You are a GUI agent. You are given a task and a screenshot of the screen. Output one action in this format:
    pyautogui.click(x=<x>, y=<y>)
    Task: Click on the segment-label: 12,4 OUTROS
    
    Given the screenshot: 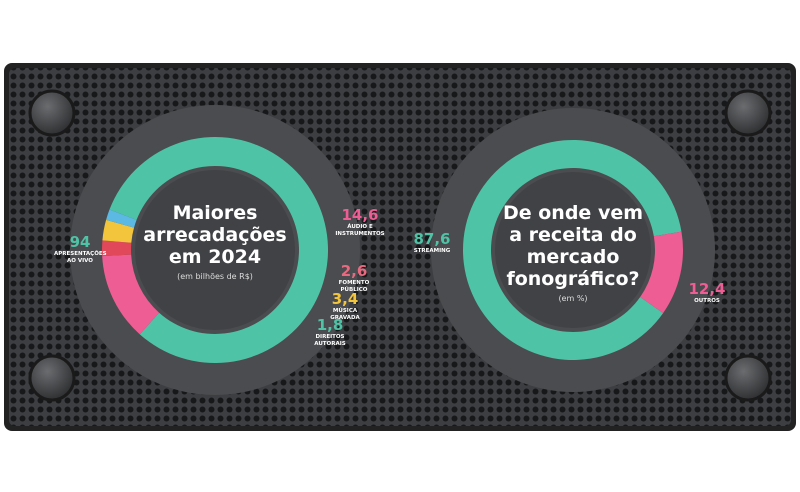 What is the action you would take?
    pyautogui.click(x=707, y=293)
    